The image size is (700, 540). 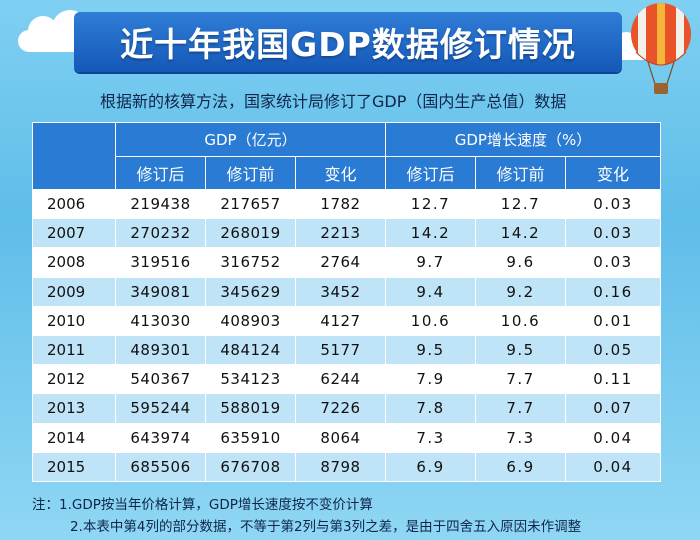 What do you see at coordinates (613, 320) in the screenshot?
I see `cell-growth-change: 0.01` at bounding box center [613, 320].